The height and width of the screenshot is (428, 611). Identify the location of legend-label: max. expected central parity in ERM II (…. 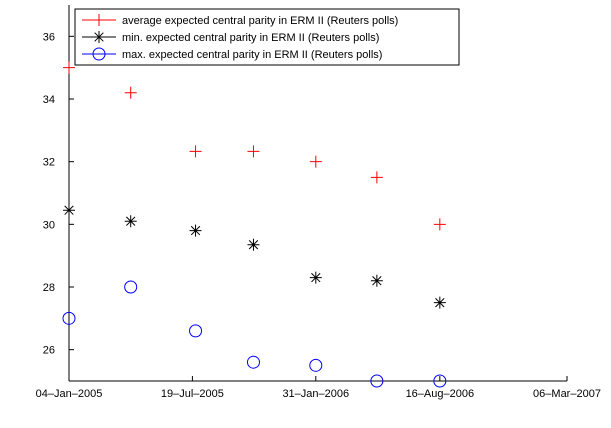
(252, 55).